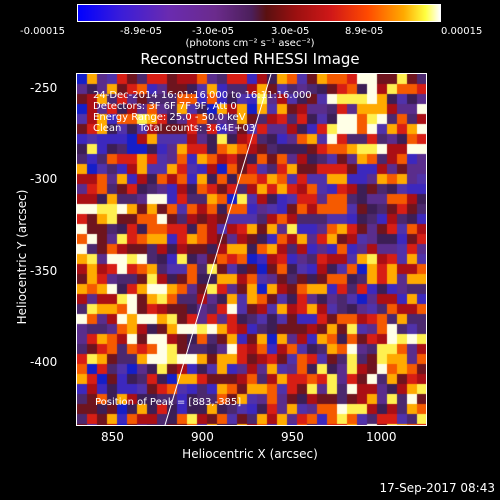 The height and width of the screenshot is (500, 500). Describe the element at coordinates (112, 437) in the screenshot. I see `x-tick-label: 850` at that location.